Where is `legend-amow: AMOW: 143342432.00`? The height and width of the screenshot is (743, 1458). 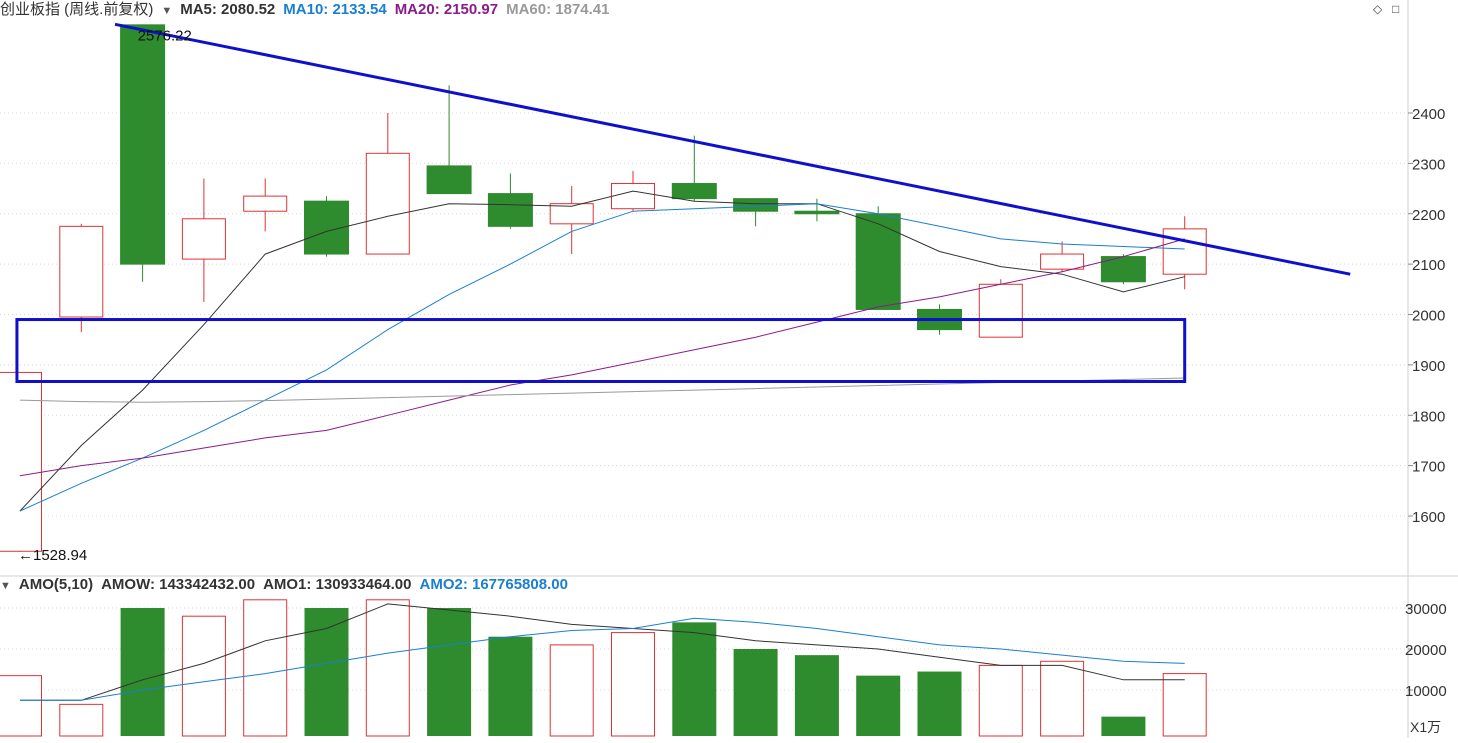
legend-amow: AMOW: 143342432.00 is located at coordinates (178, 584).